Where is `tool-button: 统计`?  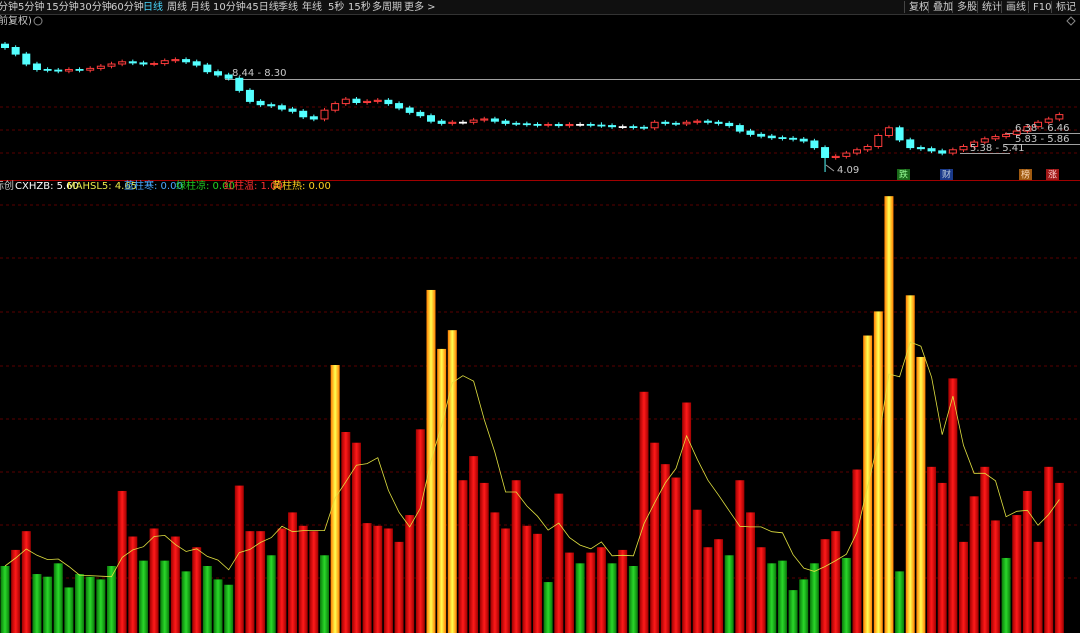
tool-button: 统计 is located at coordinates (992, 6).